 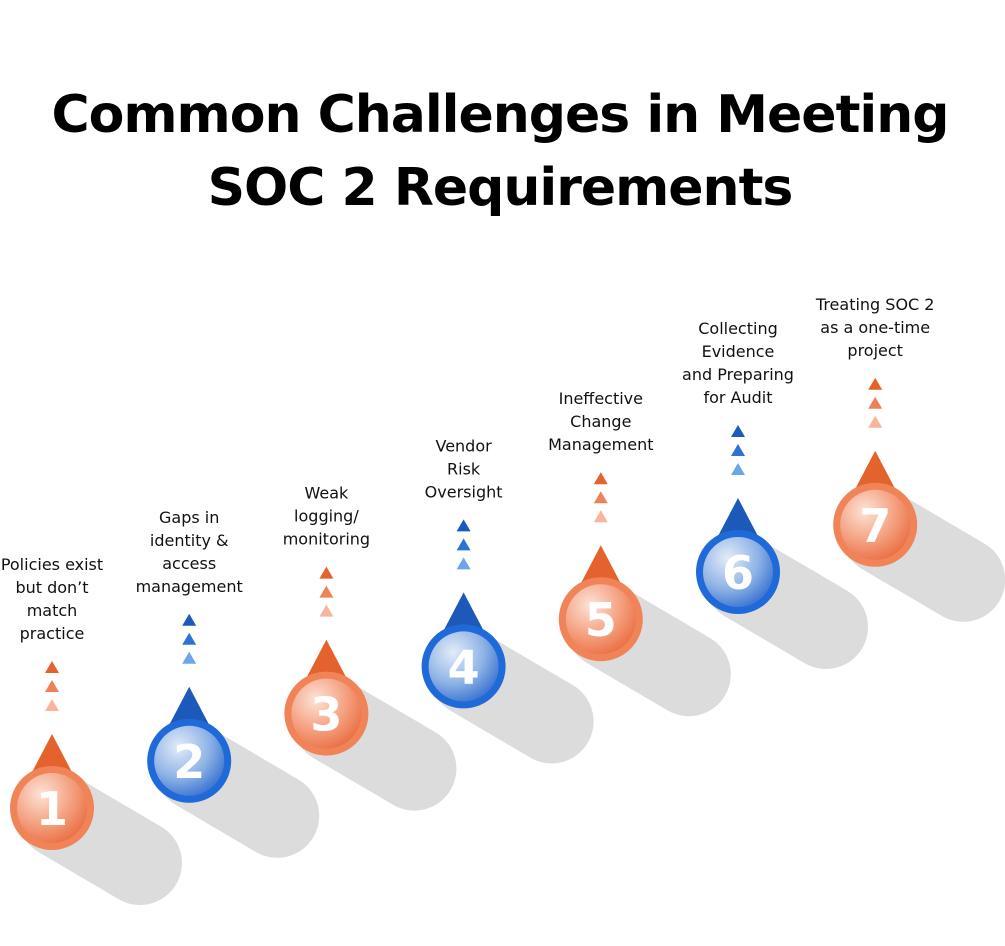 What do you see at coordinates (51, 587) in the screenshot?
I see `step-label: but don’t` at bounding box center [51, 587].